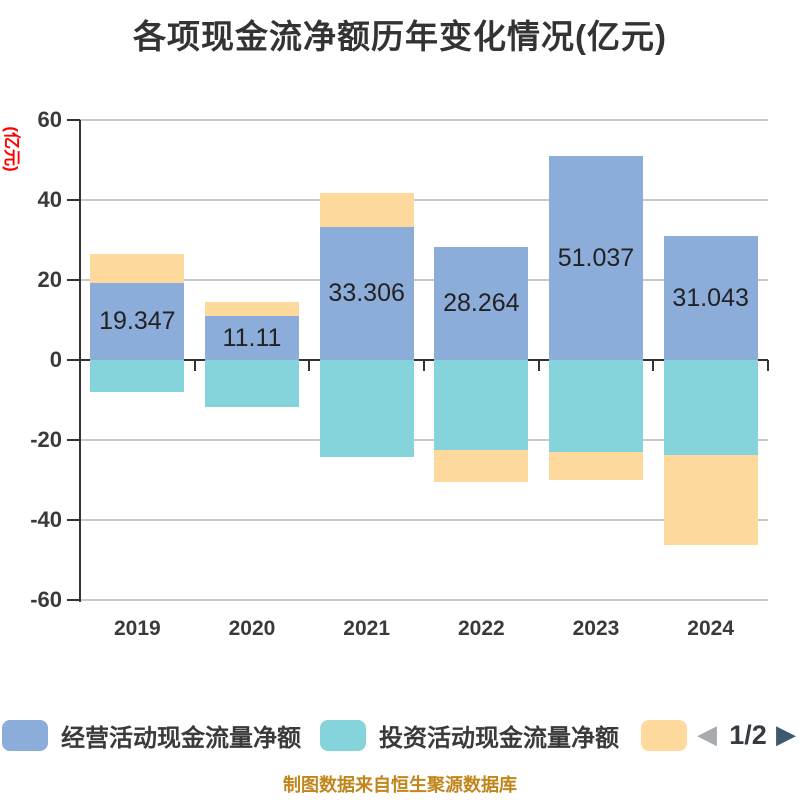 The height and width of the screenshot is (800, 800). I want to click on bar-value-label: 19.347, so click(137, 321).